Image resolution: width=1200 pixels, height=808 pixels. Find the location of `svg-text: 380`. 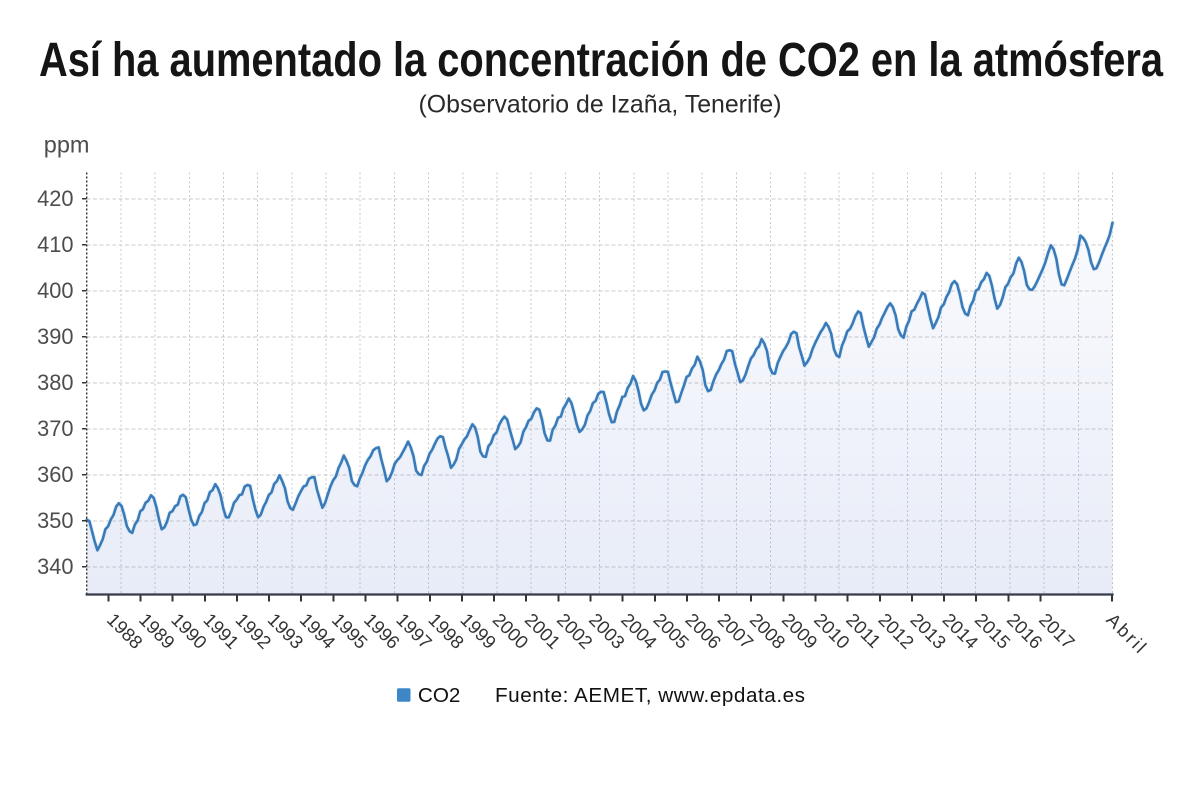

svg-text: 380 is located at coordinates (55, 382).